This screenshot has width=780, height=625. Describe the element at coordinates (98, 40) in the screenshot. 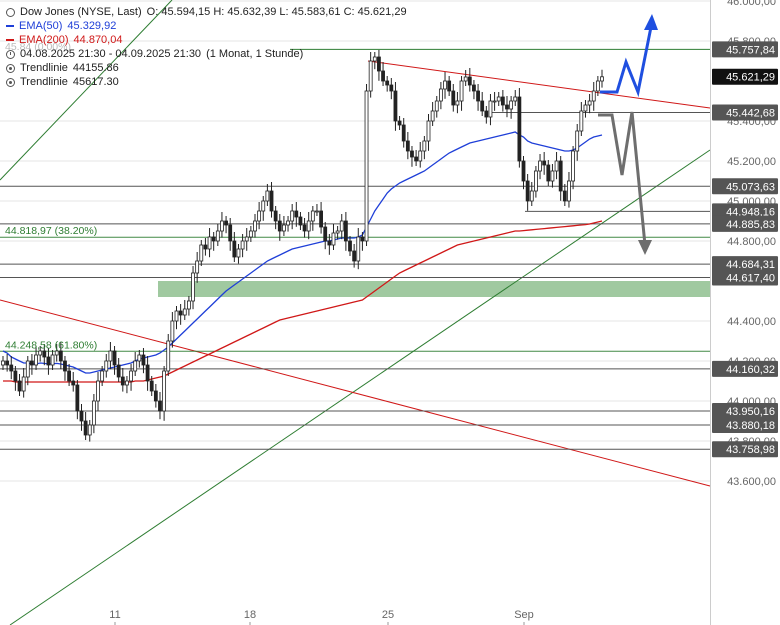

I see `legend-ema200-value: 44.870,04` at that location.